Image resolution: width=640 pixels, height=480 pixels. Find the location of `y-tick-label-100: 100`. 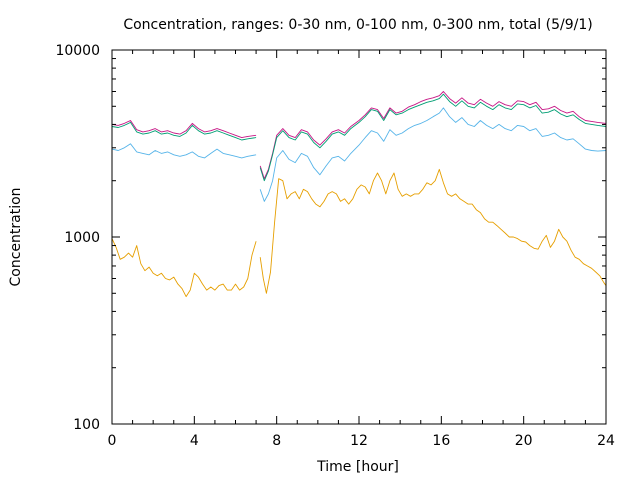

y-tick-label-100: 100 is located at coordinates (86, 425).